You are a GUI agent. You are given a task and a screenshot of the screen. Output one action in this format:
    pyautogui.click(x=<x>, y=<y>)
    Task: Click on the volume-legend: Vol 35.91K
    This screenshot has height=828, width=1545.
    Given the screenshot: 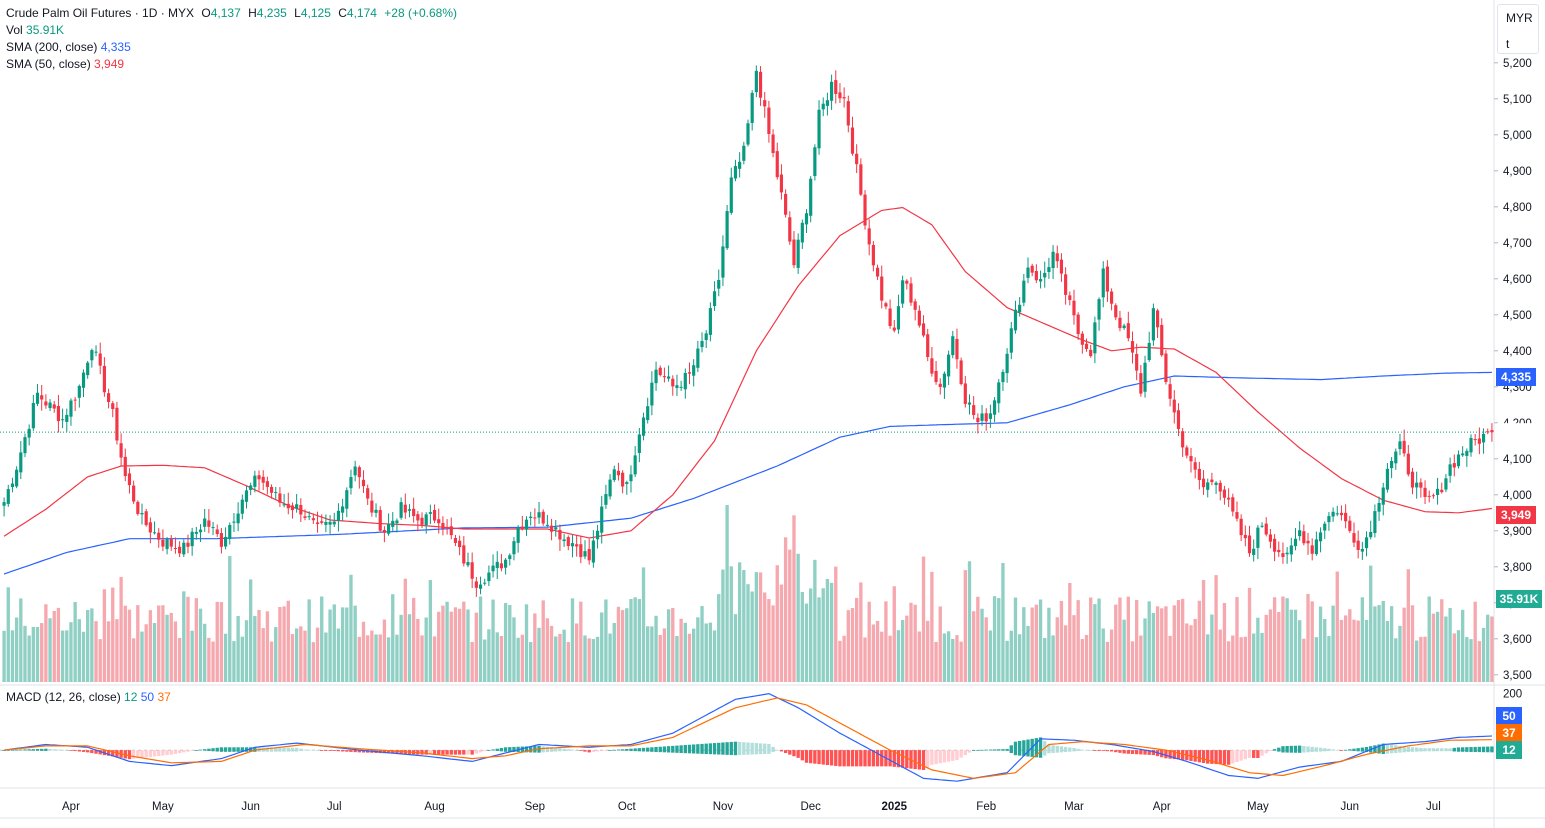 What is the action you would take?
    pyautogui.click(x=35, y=30)
    